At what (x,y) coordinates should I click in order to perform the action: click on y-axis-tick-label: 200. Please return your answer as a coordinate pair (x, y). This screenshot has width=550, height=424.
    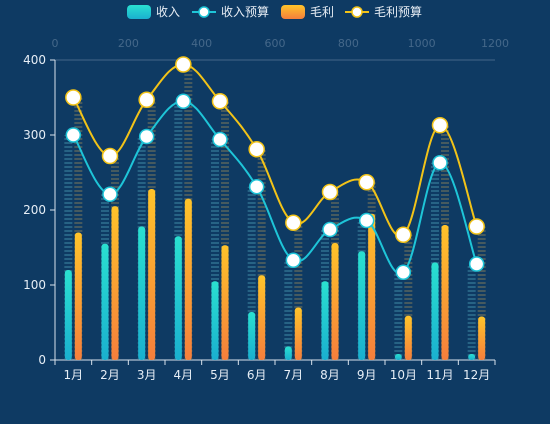
    Looking at the image, I should click on (34, 210).